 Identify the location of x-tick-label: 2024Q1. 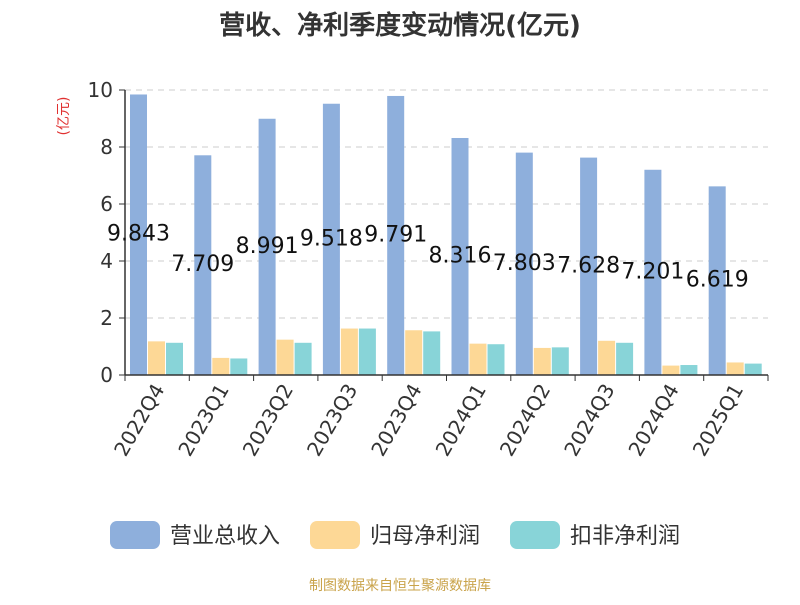
(461, 420).